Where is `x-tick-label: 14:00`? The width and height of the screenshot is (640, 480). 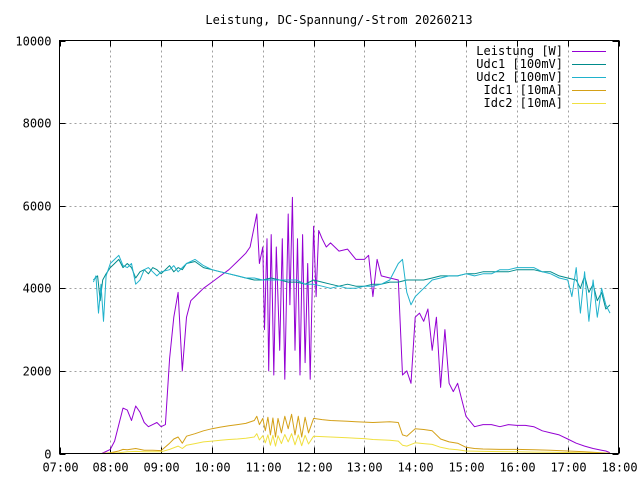 x-tick-label: 14:00 is located at coordinates (415, 468).